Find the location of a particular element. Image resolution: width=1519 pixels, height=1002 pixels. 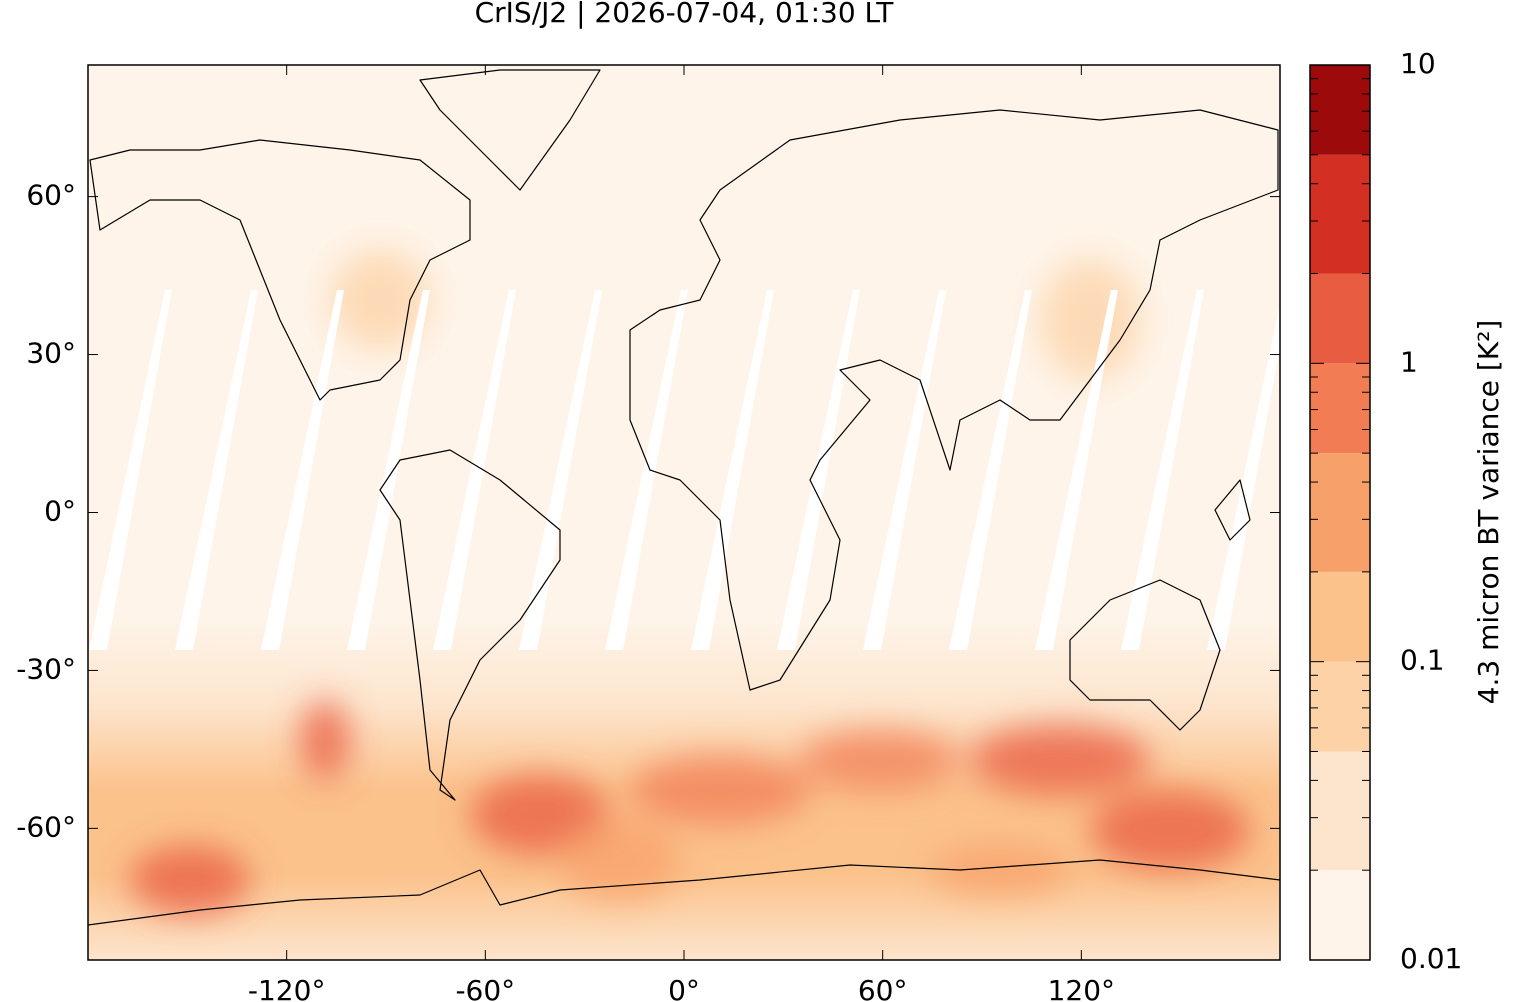

x-tick-label: -120° is located at coordinates (287, 988).